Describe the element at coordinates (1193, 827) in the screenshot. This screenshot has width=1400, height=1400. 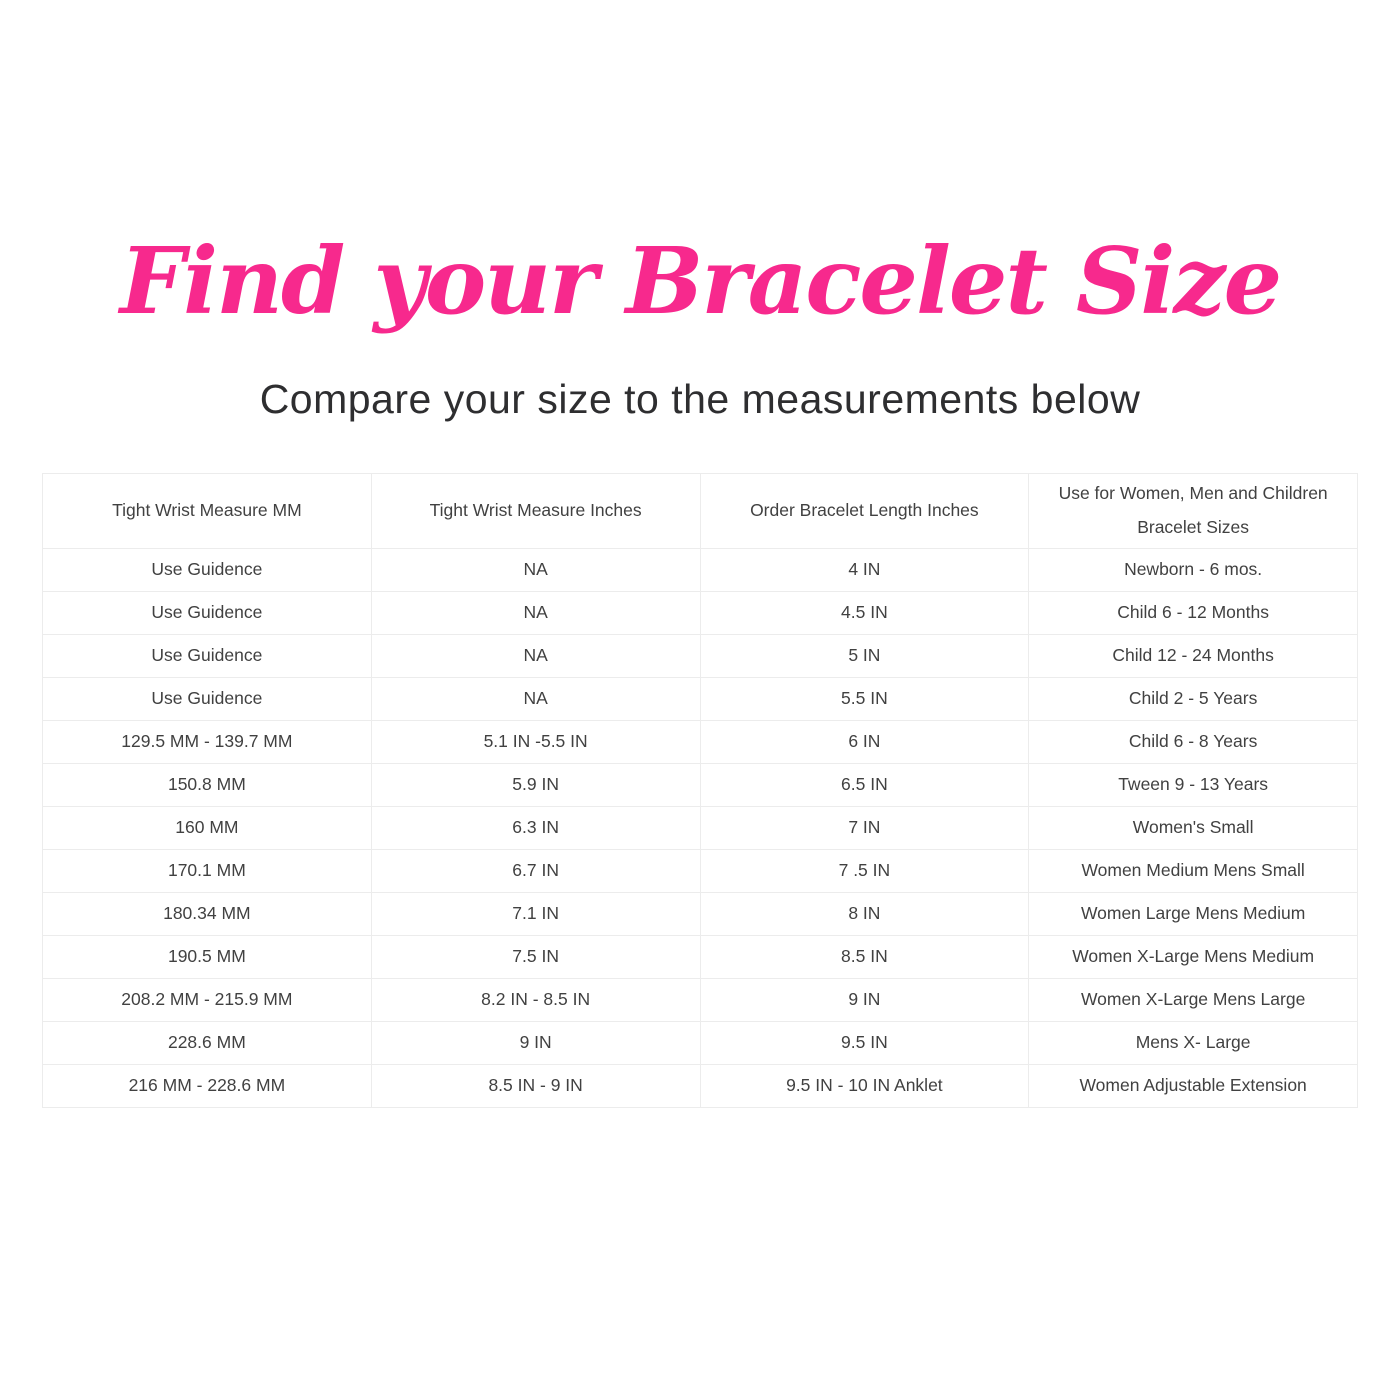
I see `table-cell: Women's Small` at that location.